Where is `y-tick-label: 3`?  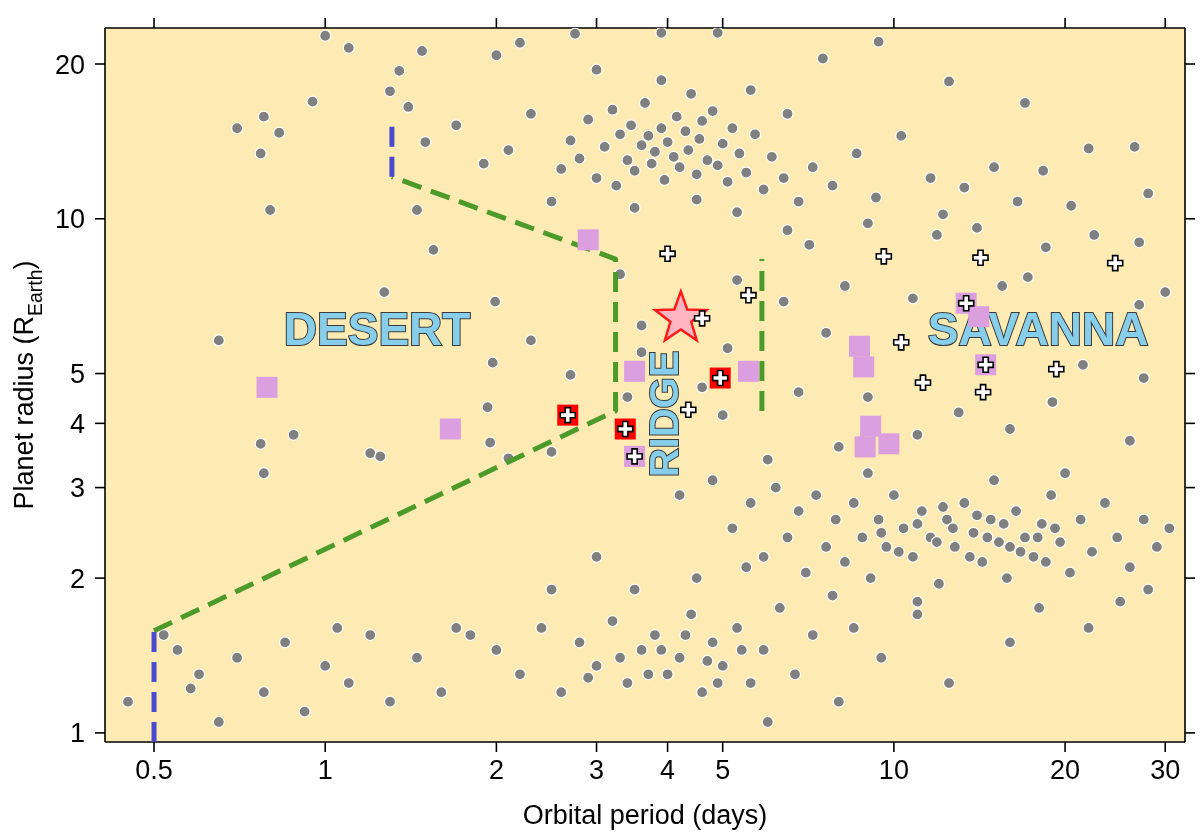
y-tick-label: 3 is located at coordinates (77, 488).